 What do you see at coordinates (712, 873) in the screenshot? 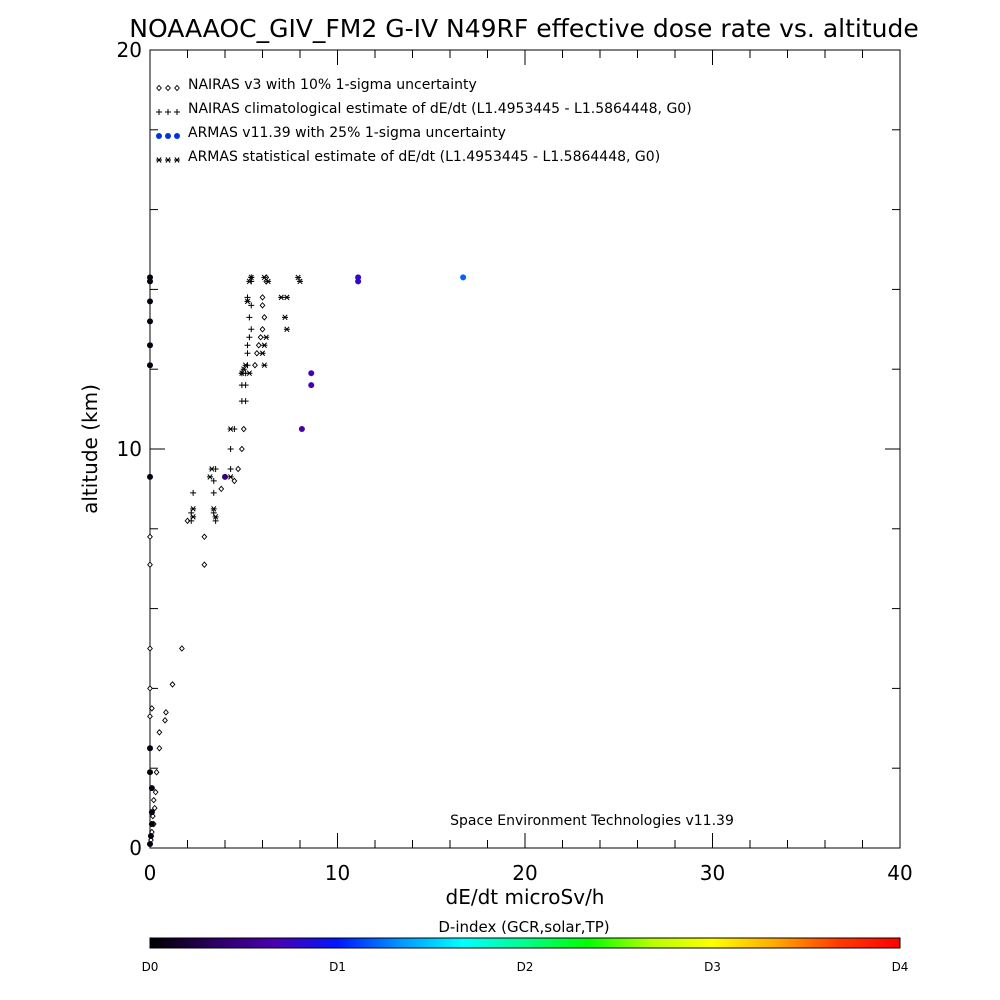
I see `x-tick-label: 30` at bounding box center [712, 873].